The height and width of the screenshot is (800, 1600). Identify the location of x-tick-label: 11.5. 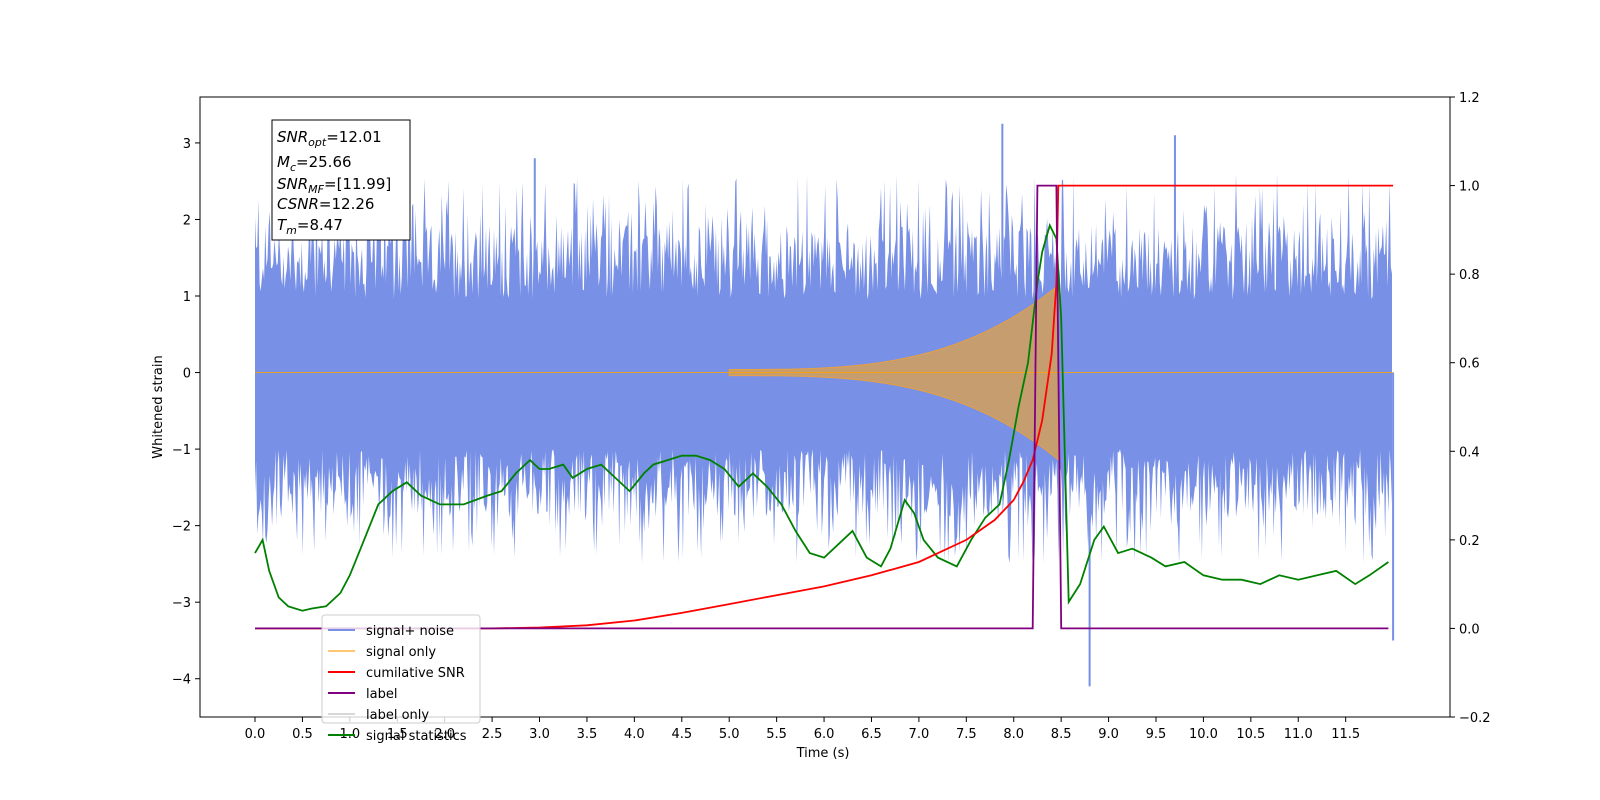
(1345, 734).